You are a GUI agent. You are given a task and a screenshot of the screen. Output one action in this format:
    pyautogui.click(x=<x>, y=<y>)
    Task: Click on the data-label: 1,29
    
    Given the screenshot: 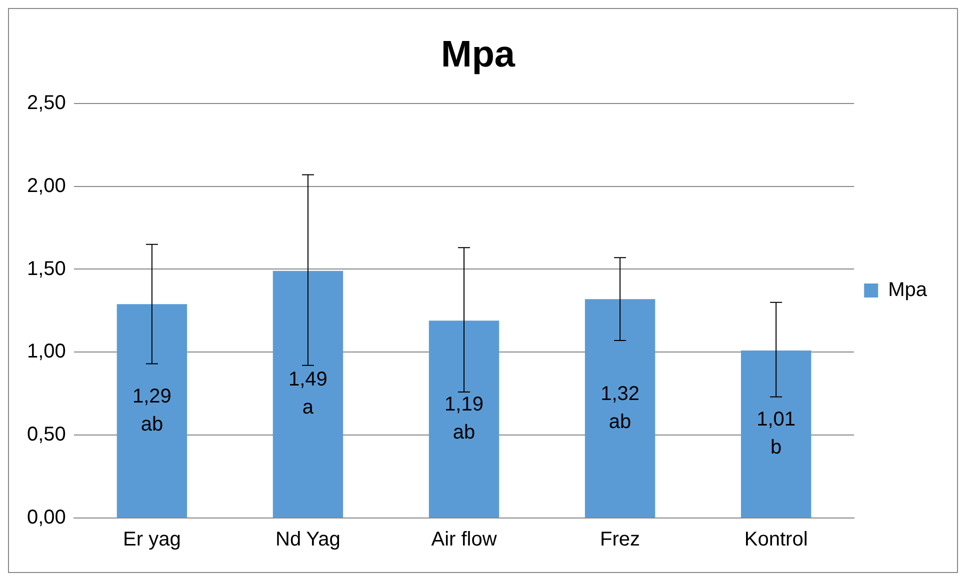 What is the action you would take?
    pyautogui.click(x=152, y=396)
    